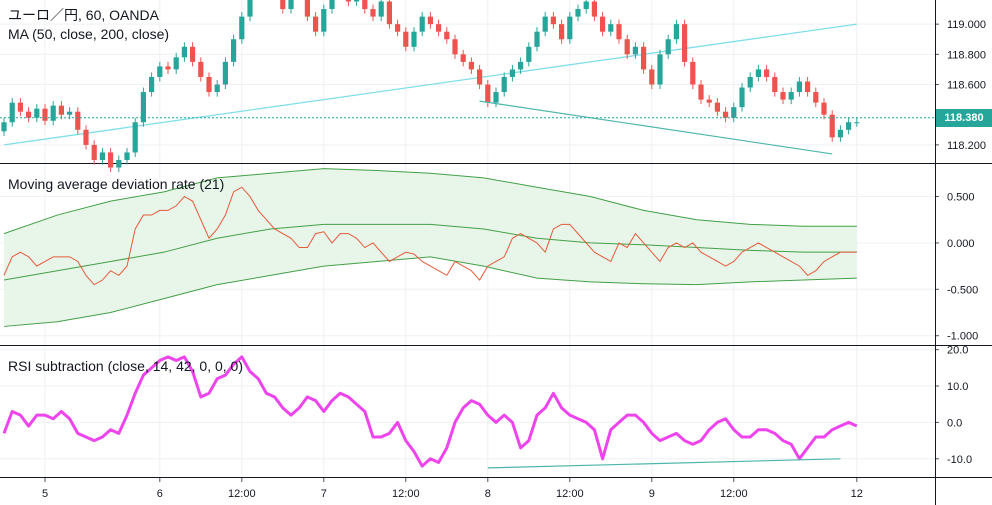  I want to click on xtick-label-8: 12:00, so click(734, 494).